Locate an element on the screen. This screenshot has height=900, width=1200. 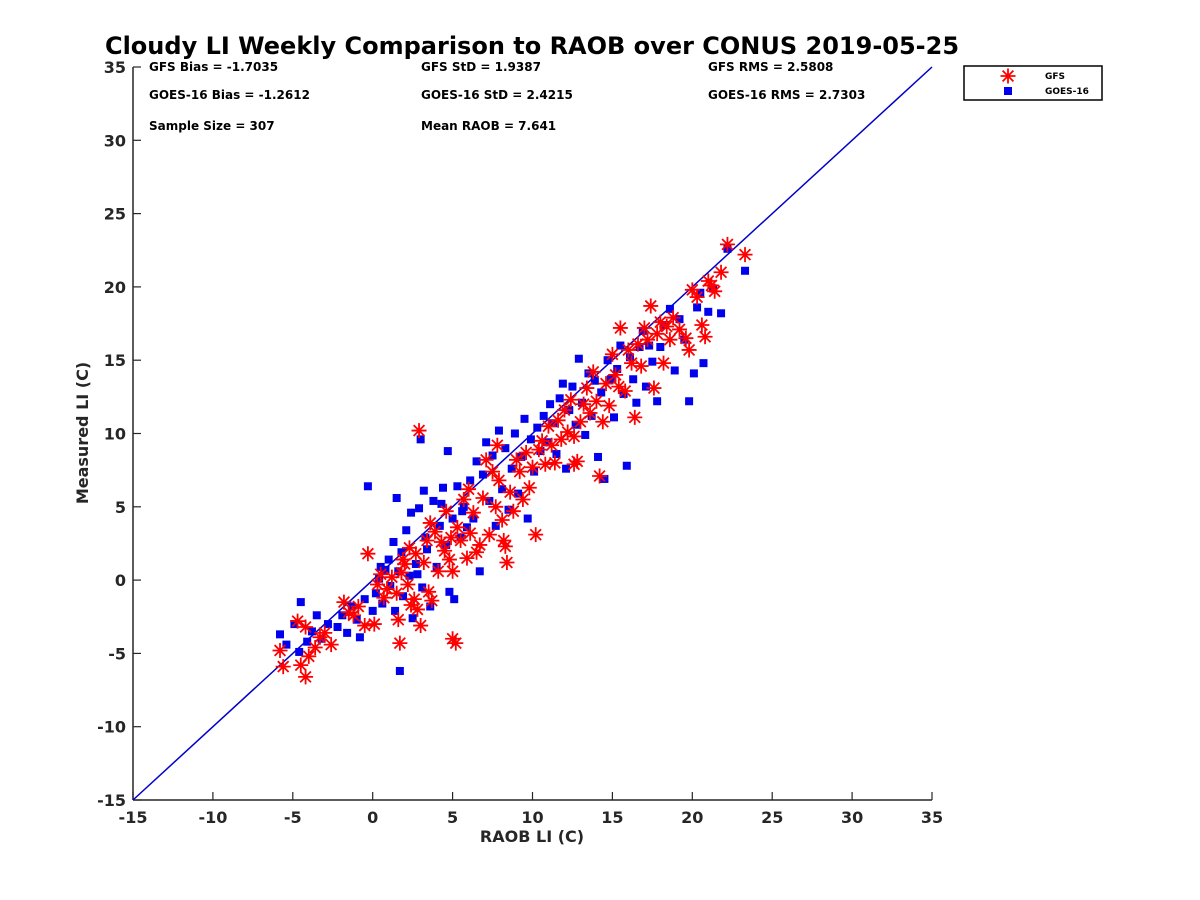
y-tick-label: -15 is located at coordinates (111, 800).